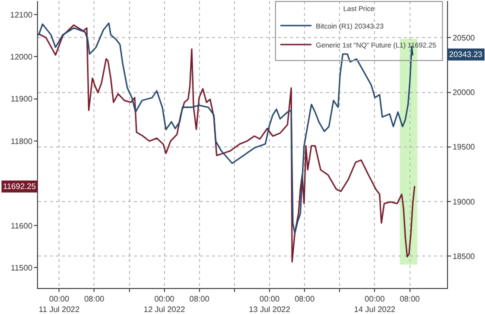  I want to click on text: 20343.23, so click(466, 54).